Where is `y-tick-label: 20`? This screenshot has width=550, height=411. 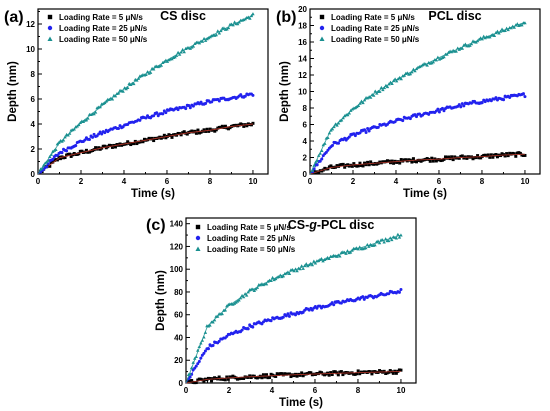 y-tick-label: 20 is located at coordinates (178, 360).